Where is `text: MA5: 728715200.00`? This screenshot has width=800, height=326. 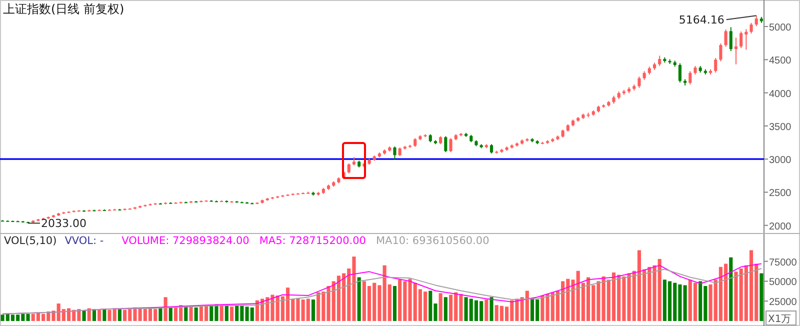 text: MA5: 728715200.00 is located at coordinates (312, 241).